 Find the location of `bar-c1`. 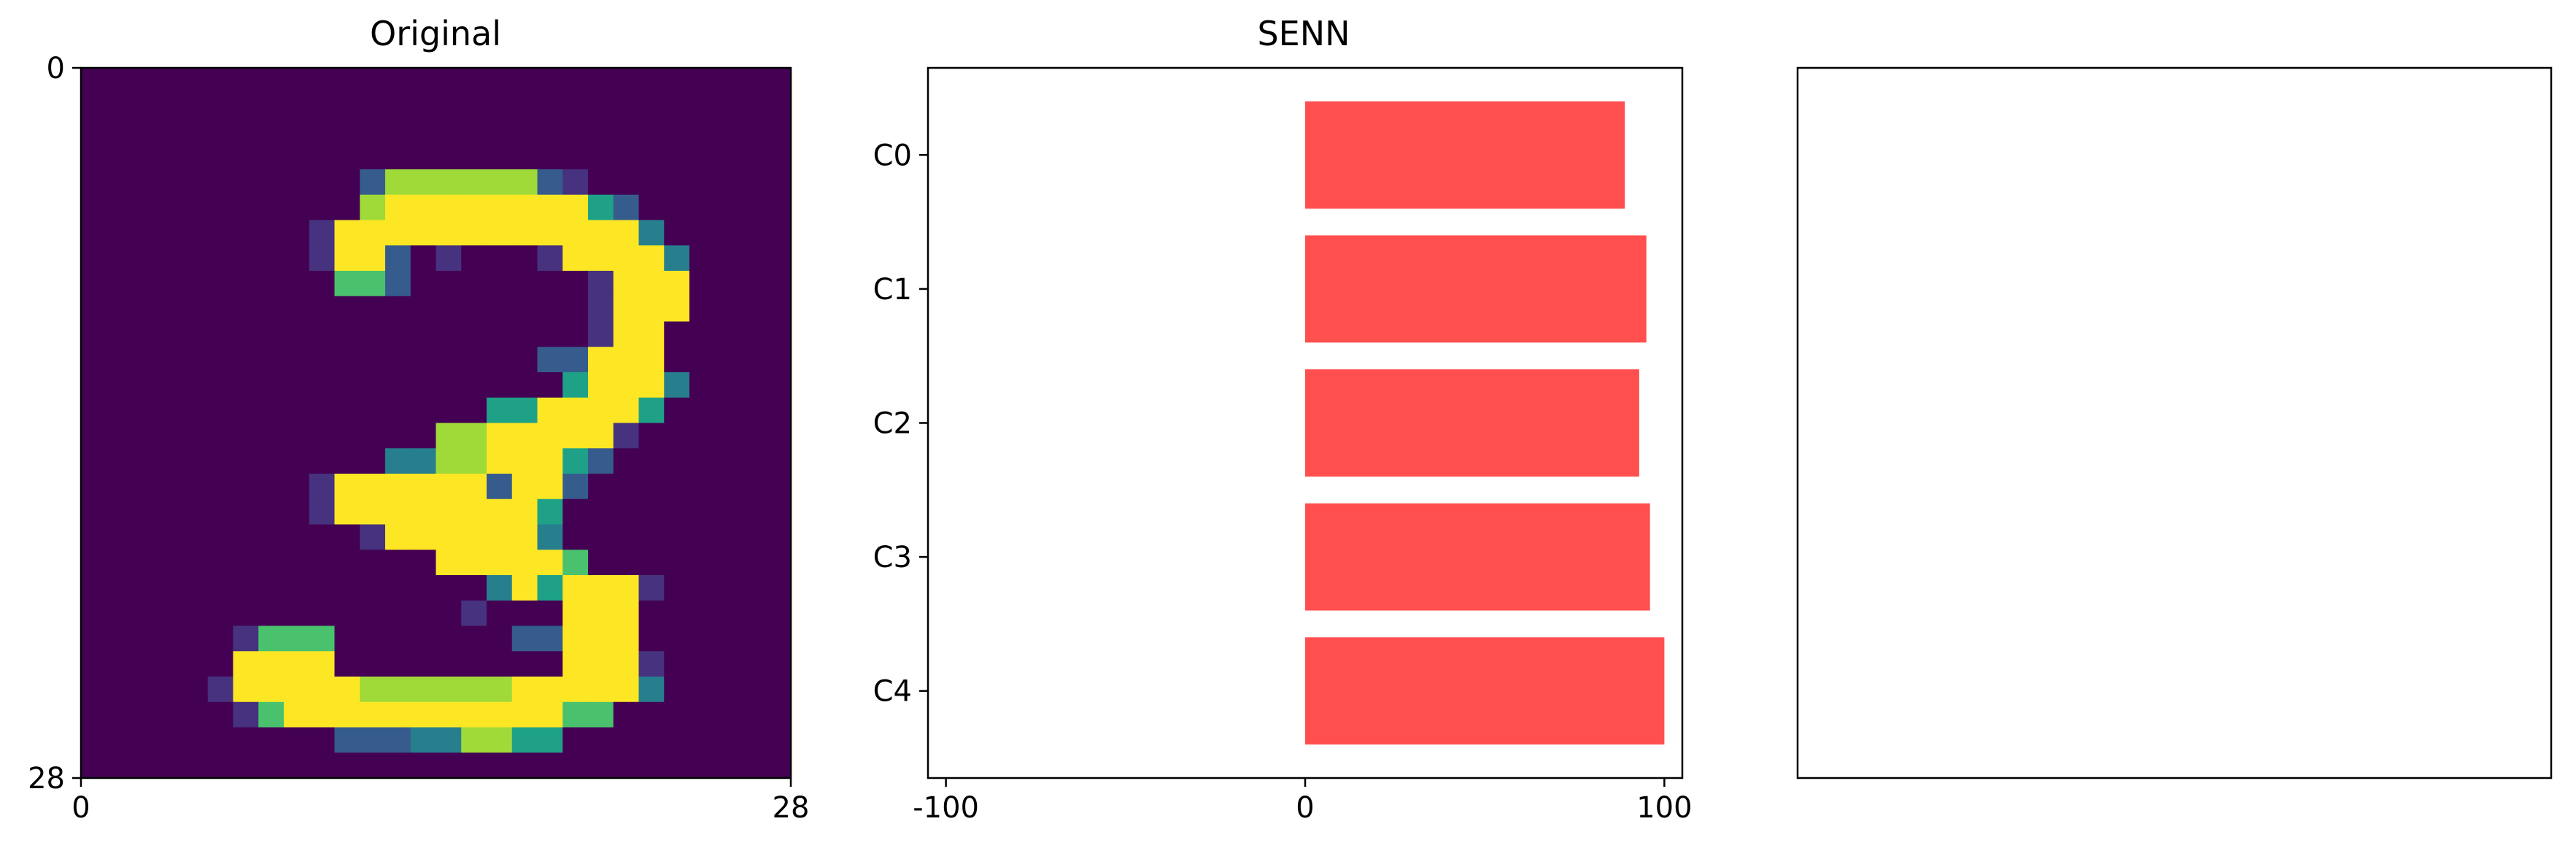

bar-c1 is located at coordinates (1476, 289).